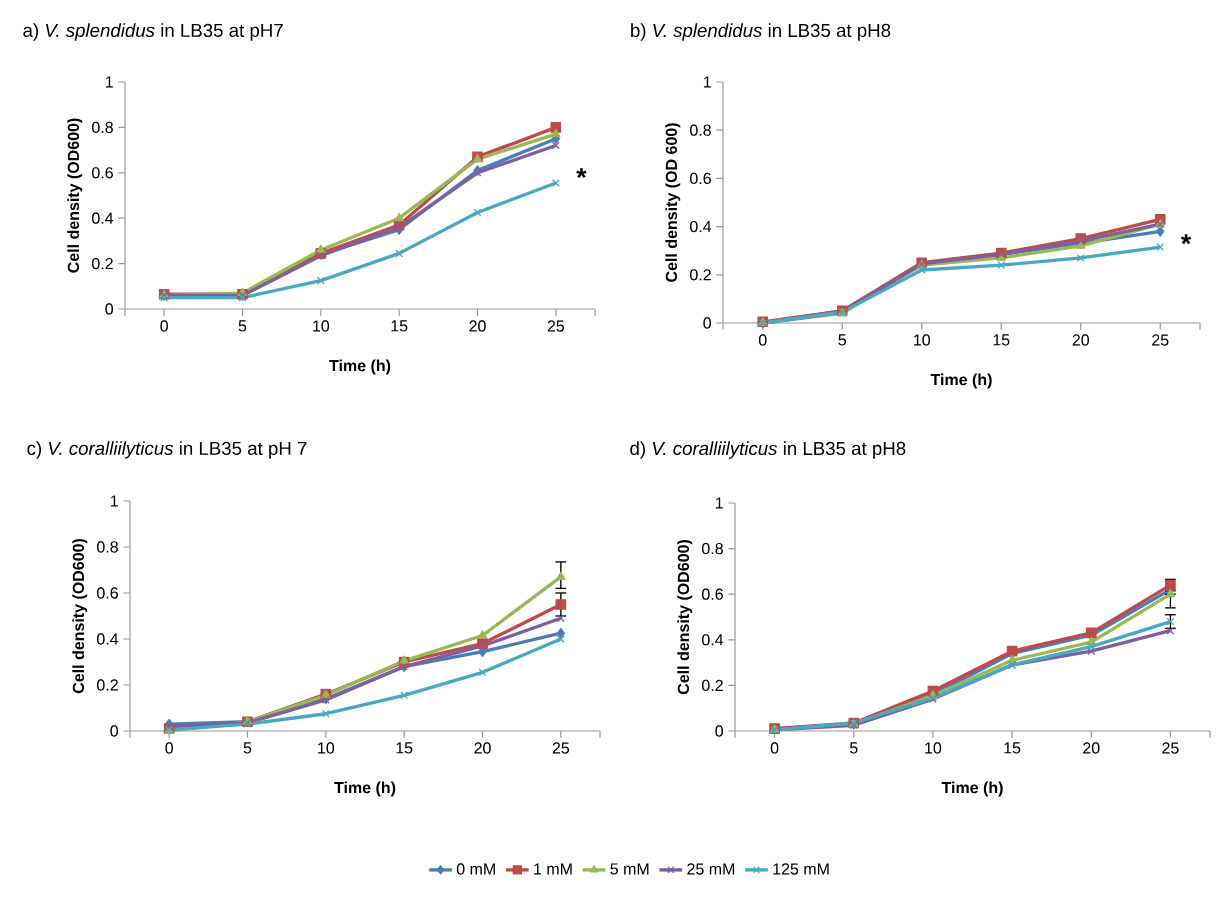 This screenshot has height=916, width=1218. What do you see at coordinates (711, 869) in the screenshot?
I see `legend-label: 25 mM` at bounding box center [711, 869].